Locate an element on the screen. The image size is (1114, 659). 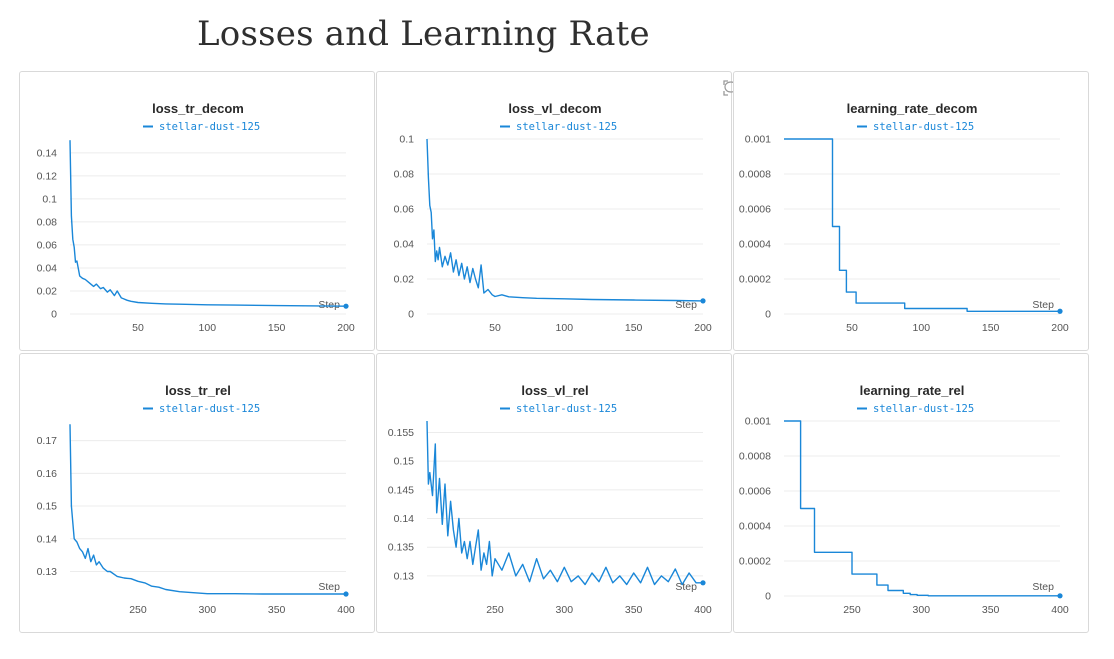
chart-title: loss_vl_decom is located at coordinates (554, 108).